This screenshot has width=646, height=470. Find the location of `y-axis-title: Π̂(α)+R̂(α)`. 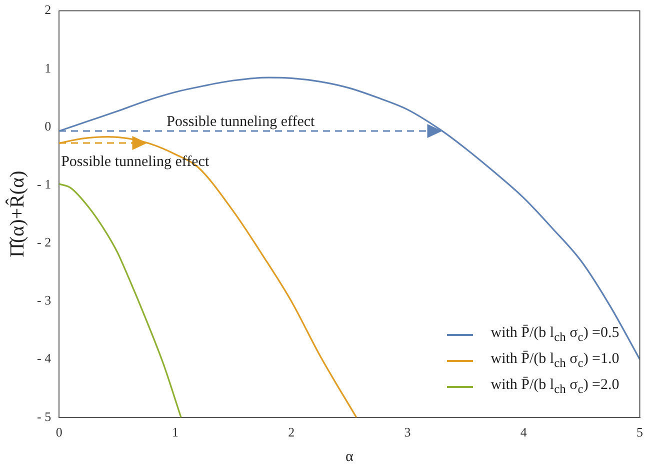

y-axis-title: Π̂(α)+R̂(α) is located at coordinates (16, 214).